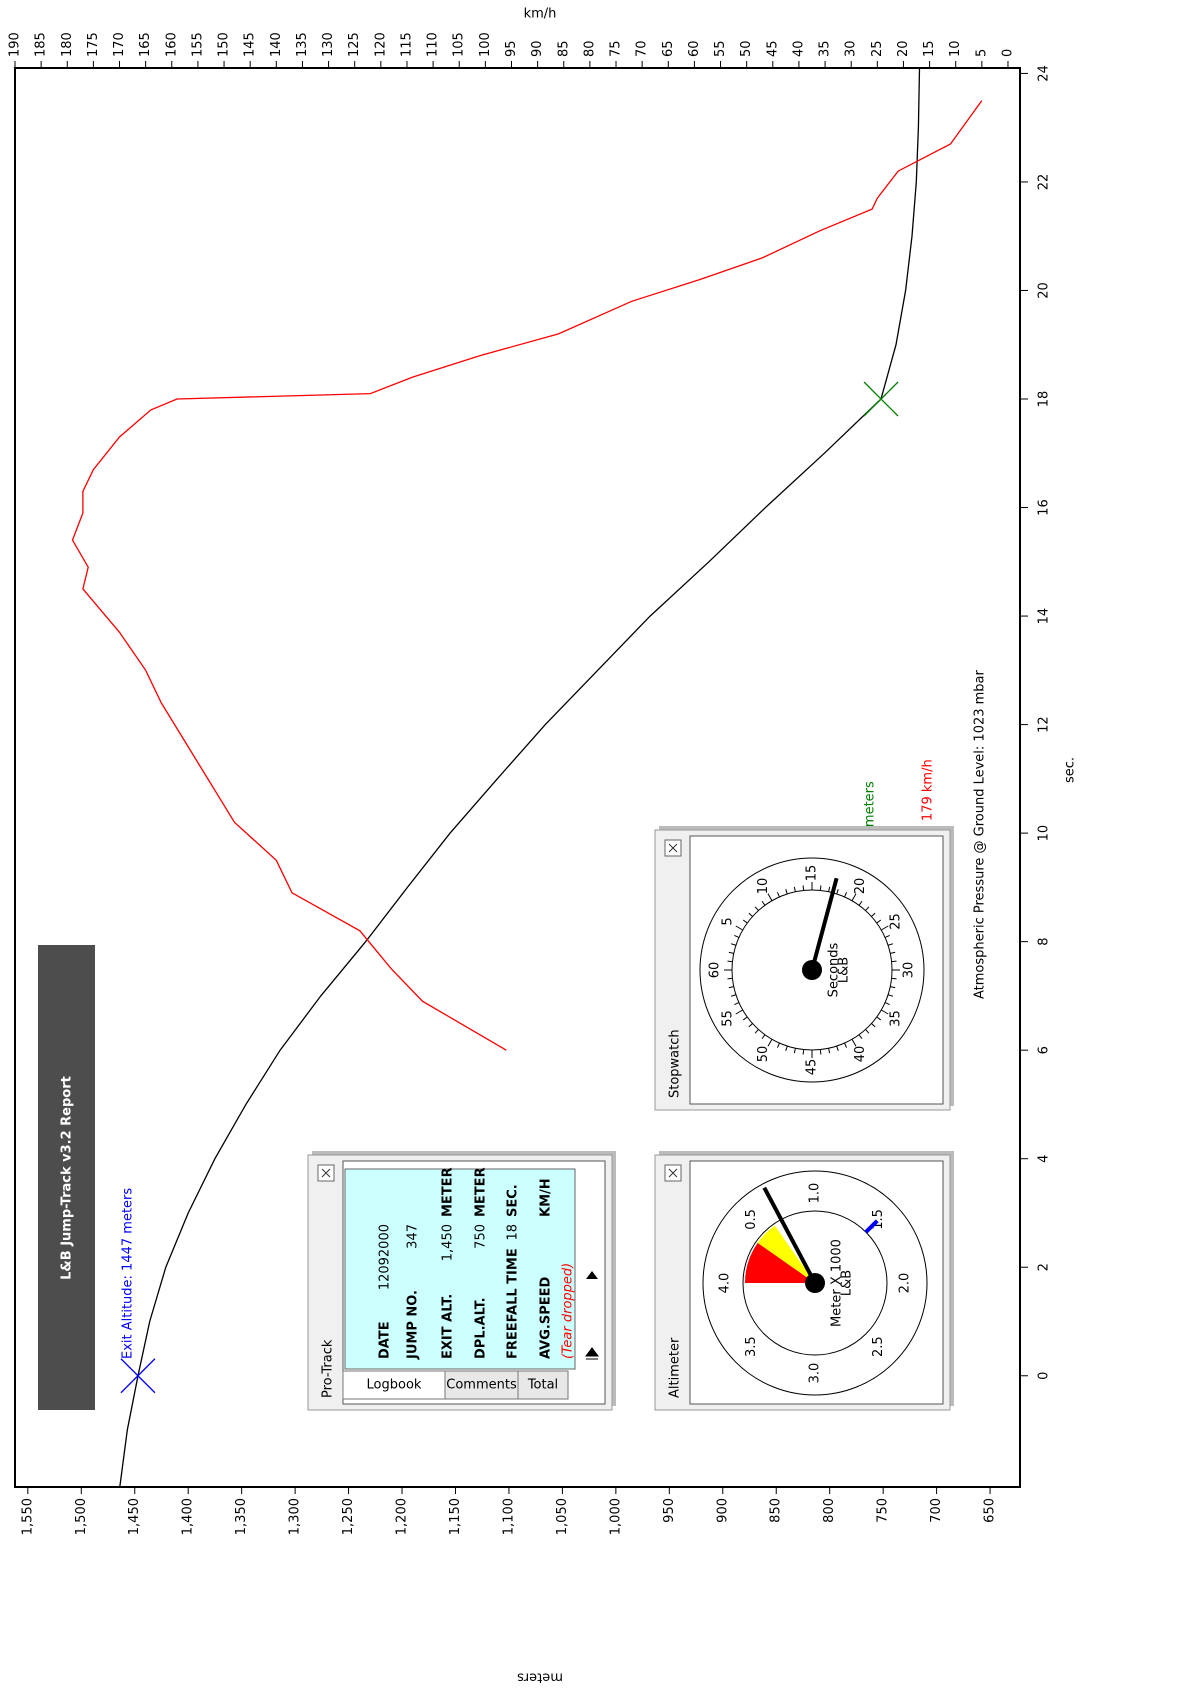 Image resolution: width=1178 pixels, height=1699 pixels. Describe the element at coordinates (834, 969) in the screenshot. I see `dial-caption: Seconds` at that location.